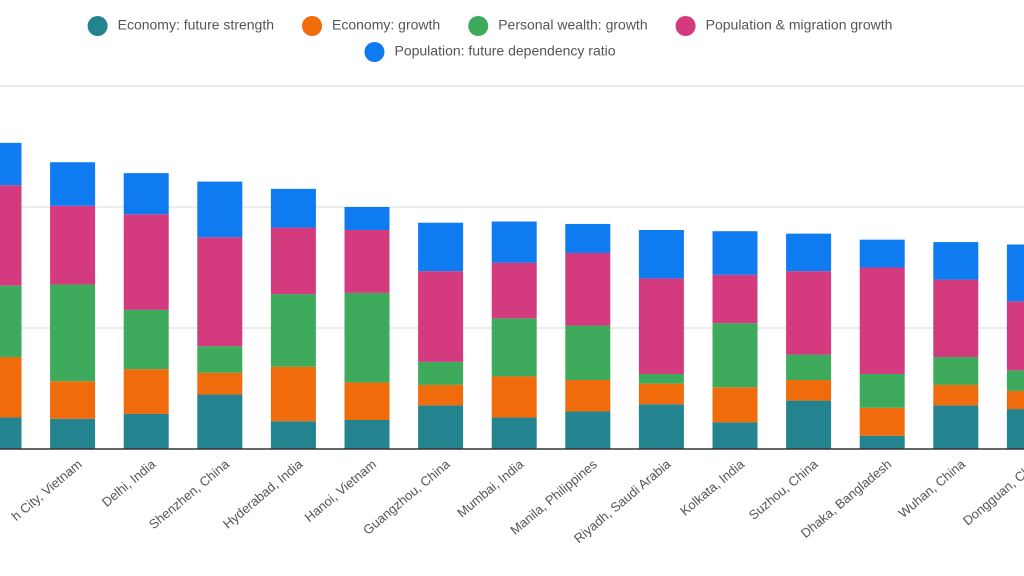 The width and height of the screenshot is (1024, 576). Describe the element at coordinates (46, 489) in the screenshot. I see `x-tick-label: h City, Vietnam` at that location.